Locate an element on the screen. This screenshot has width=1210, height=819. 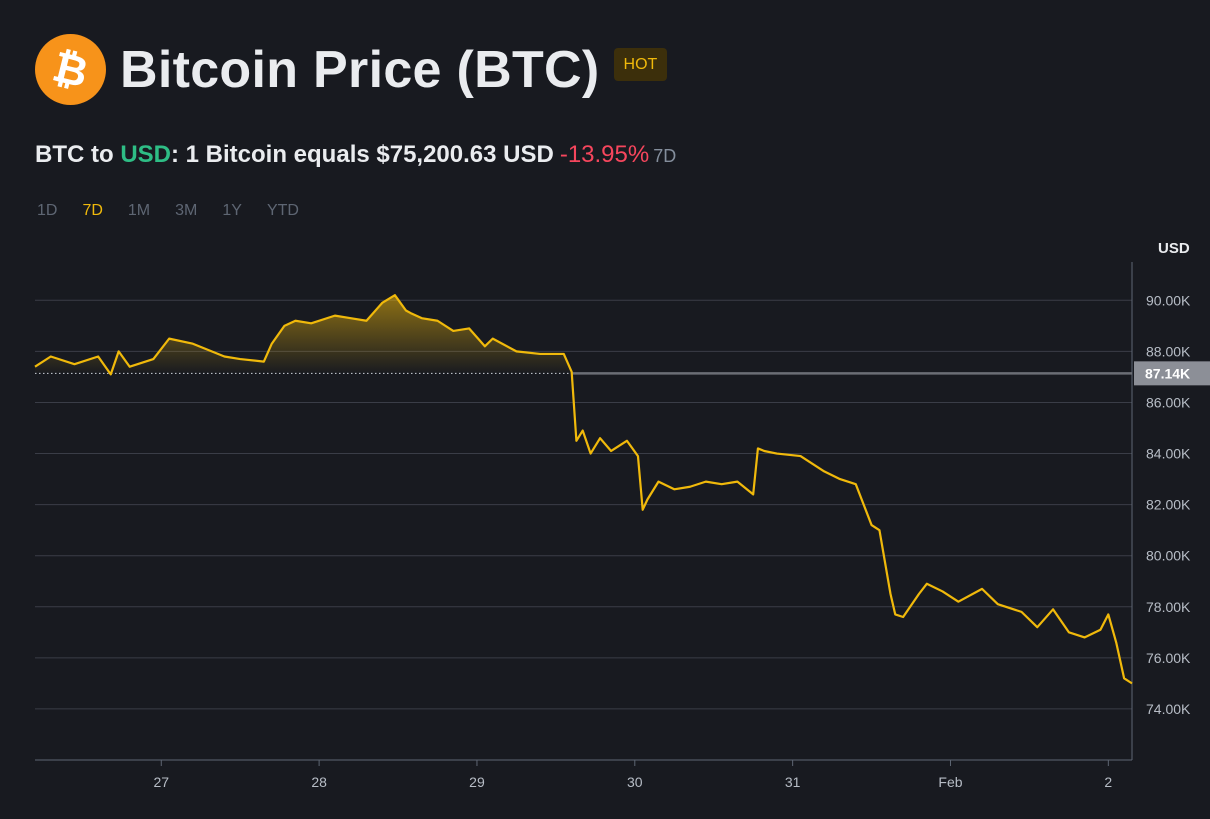
x-tick-label: 28 is located at coordinates (319, 782).